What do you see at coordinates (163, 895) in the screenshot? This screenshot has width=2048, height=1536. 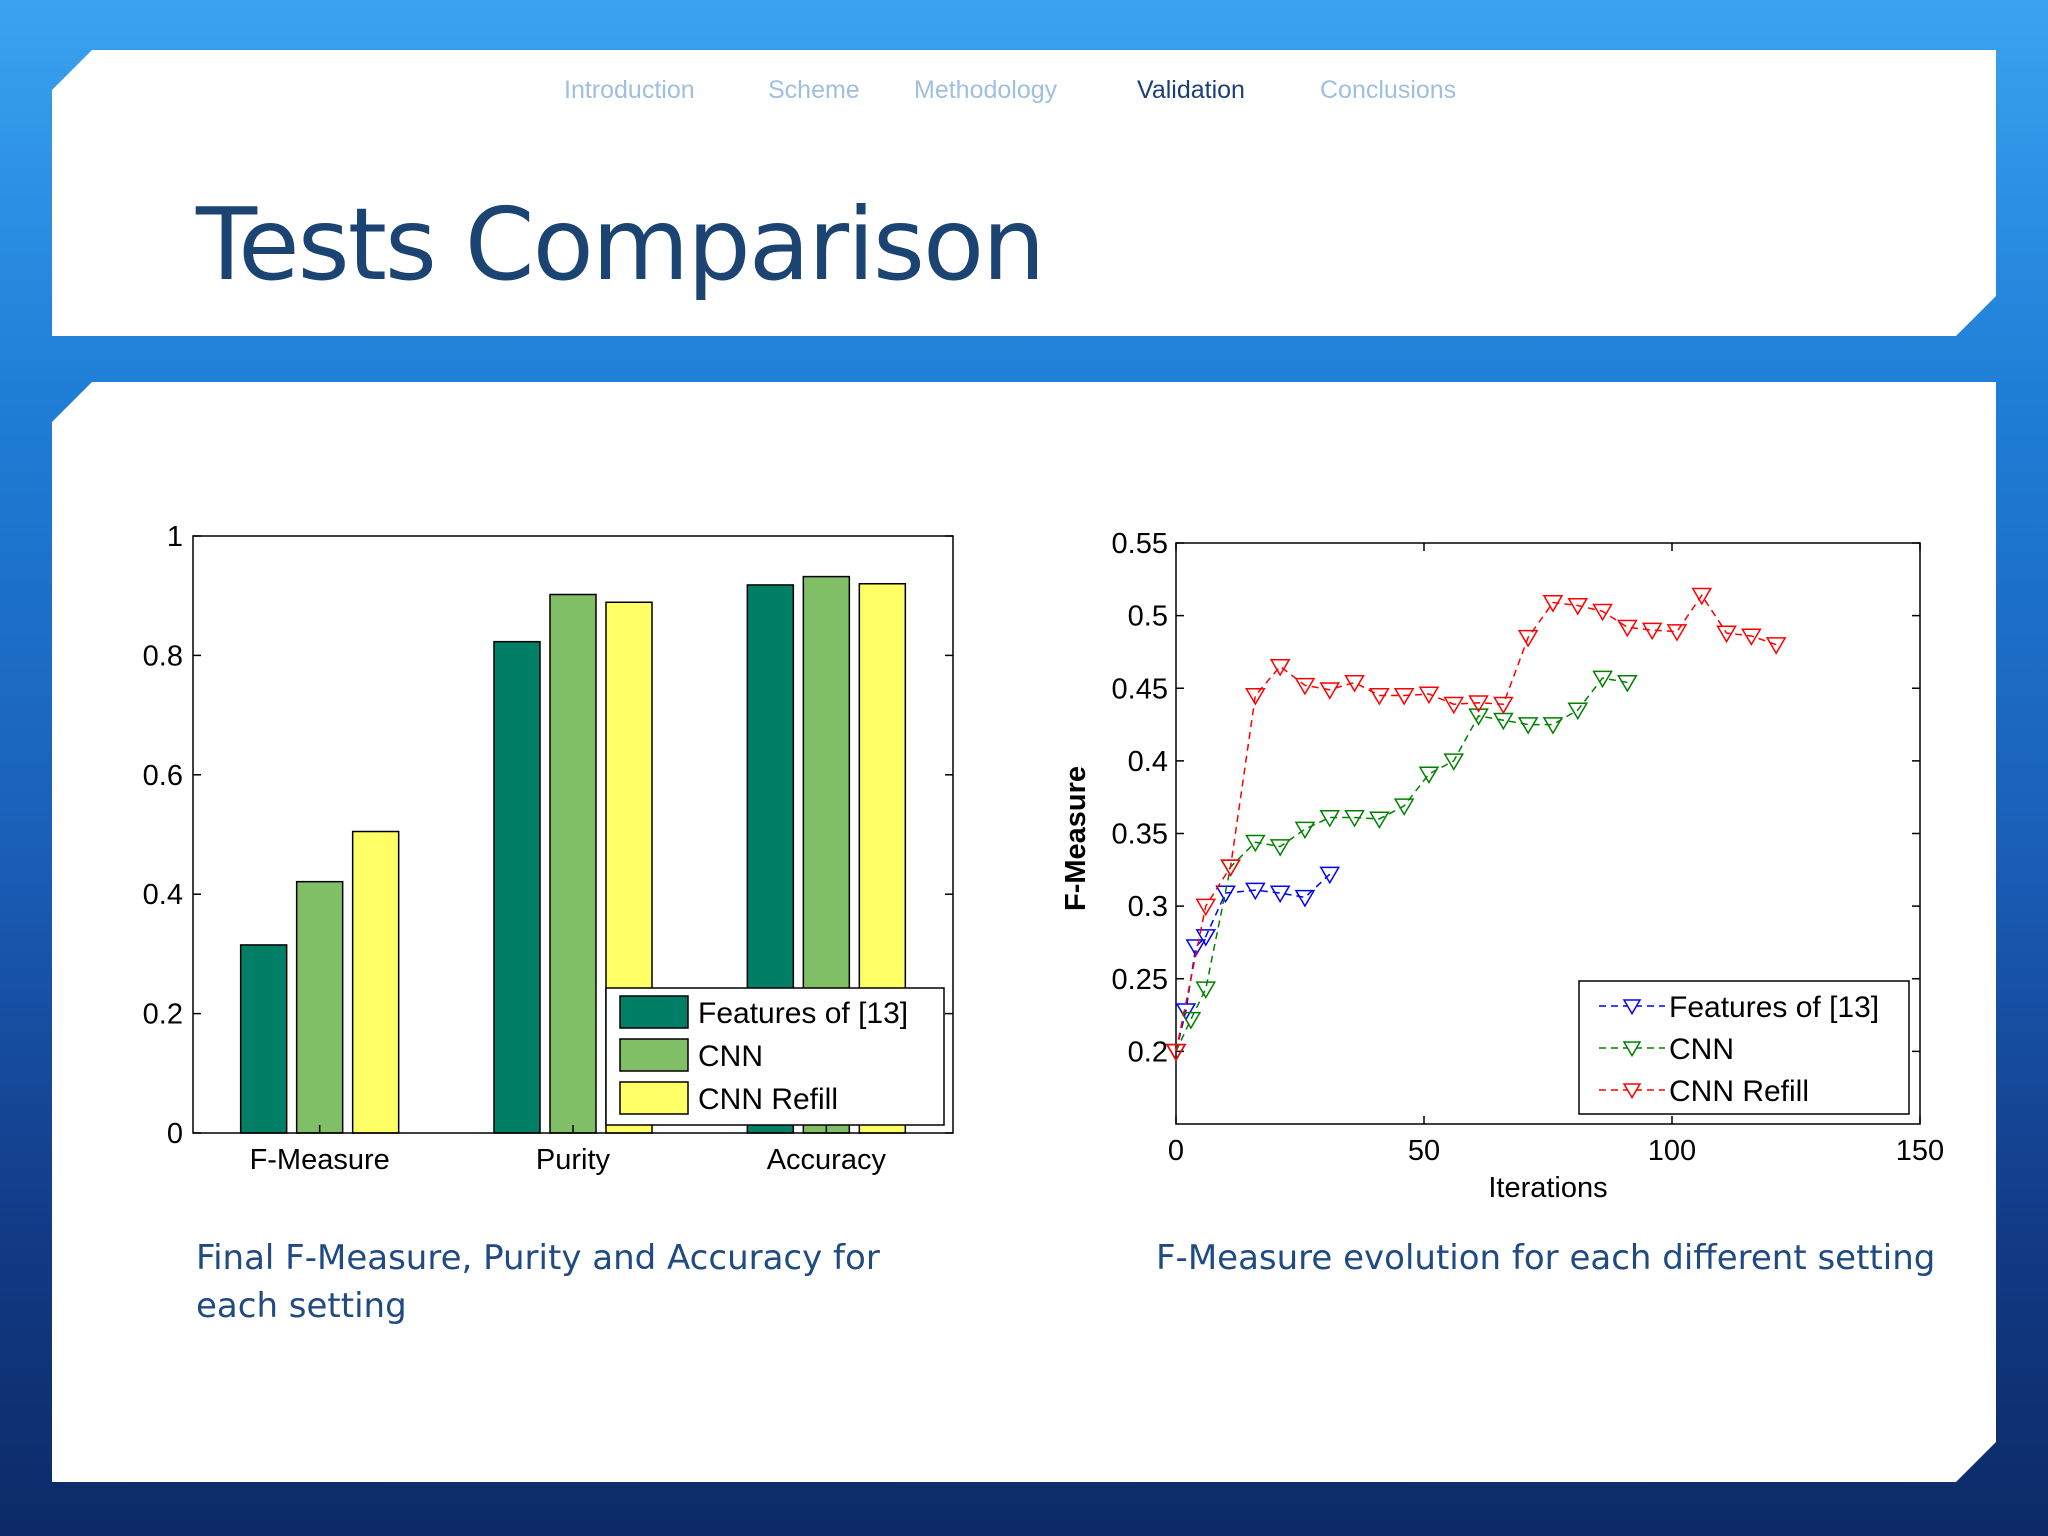 I see `bar-y-tick-label: 0.4` at bounding box center [163, 895].